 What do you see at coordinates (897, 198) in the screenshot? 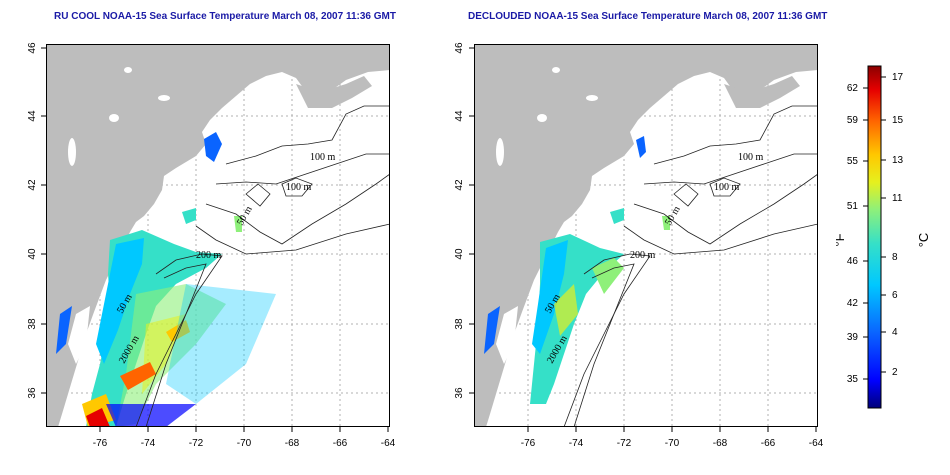
I see `colorbar-c-tick: 11` at bounding box center [897, 198].